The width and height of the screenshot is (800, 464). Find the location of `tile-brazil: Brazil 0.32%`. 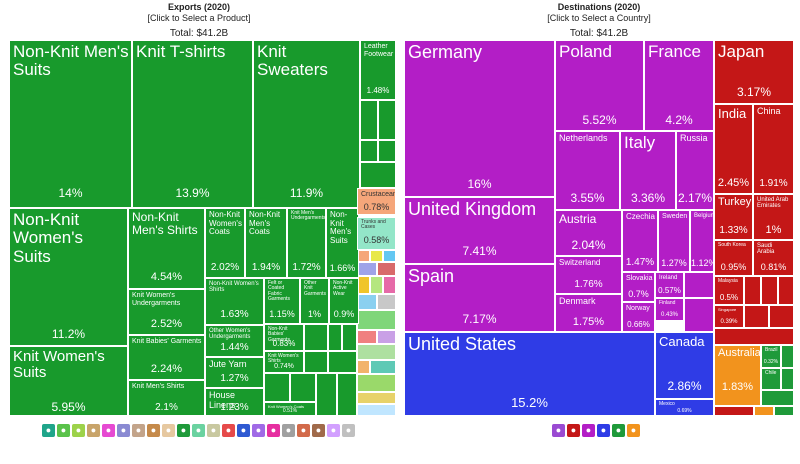

tile-brazil: Brazil 0.32% is located at coordinates (771, 356).